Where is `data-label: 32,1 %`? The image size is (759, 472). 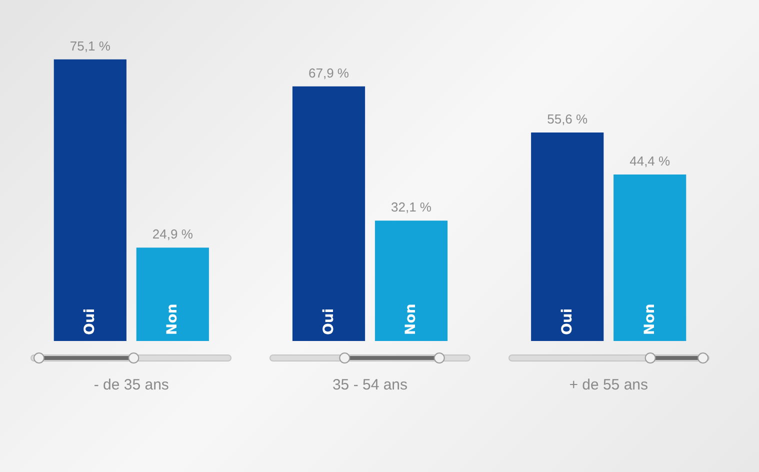 data-label: 32,1 % is located at coordinates (411, 207).